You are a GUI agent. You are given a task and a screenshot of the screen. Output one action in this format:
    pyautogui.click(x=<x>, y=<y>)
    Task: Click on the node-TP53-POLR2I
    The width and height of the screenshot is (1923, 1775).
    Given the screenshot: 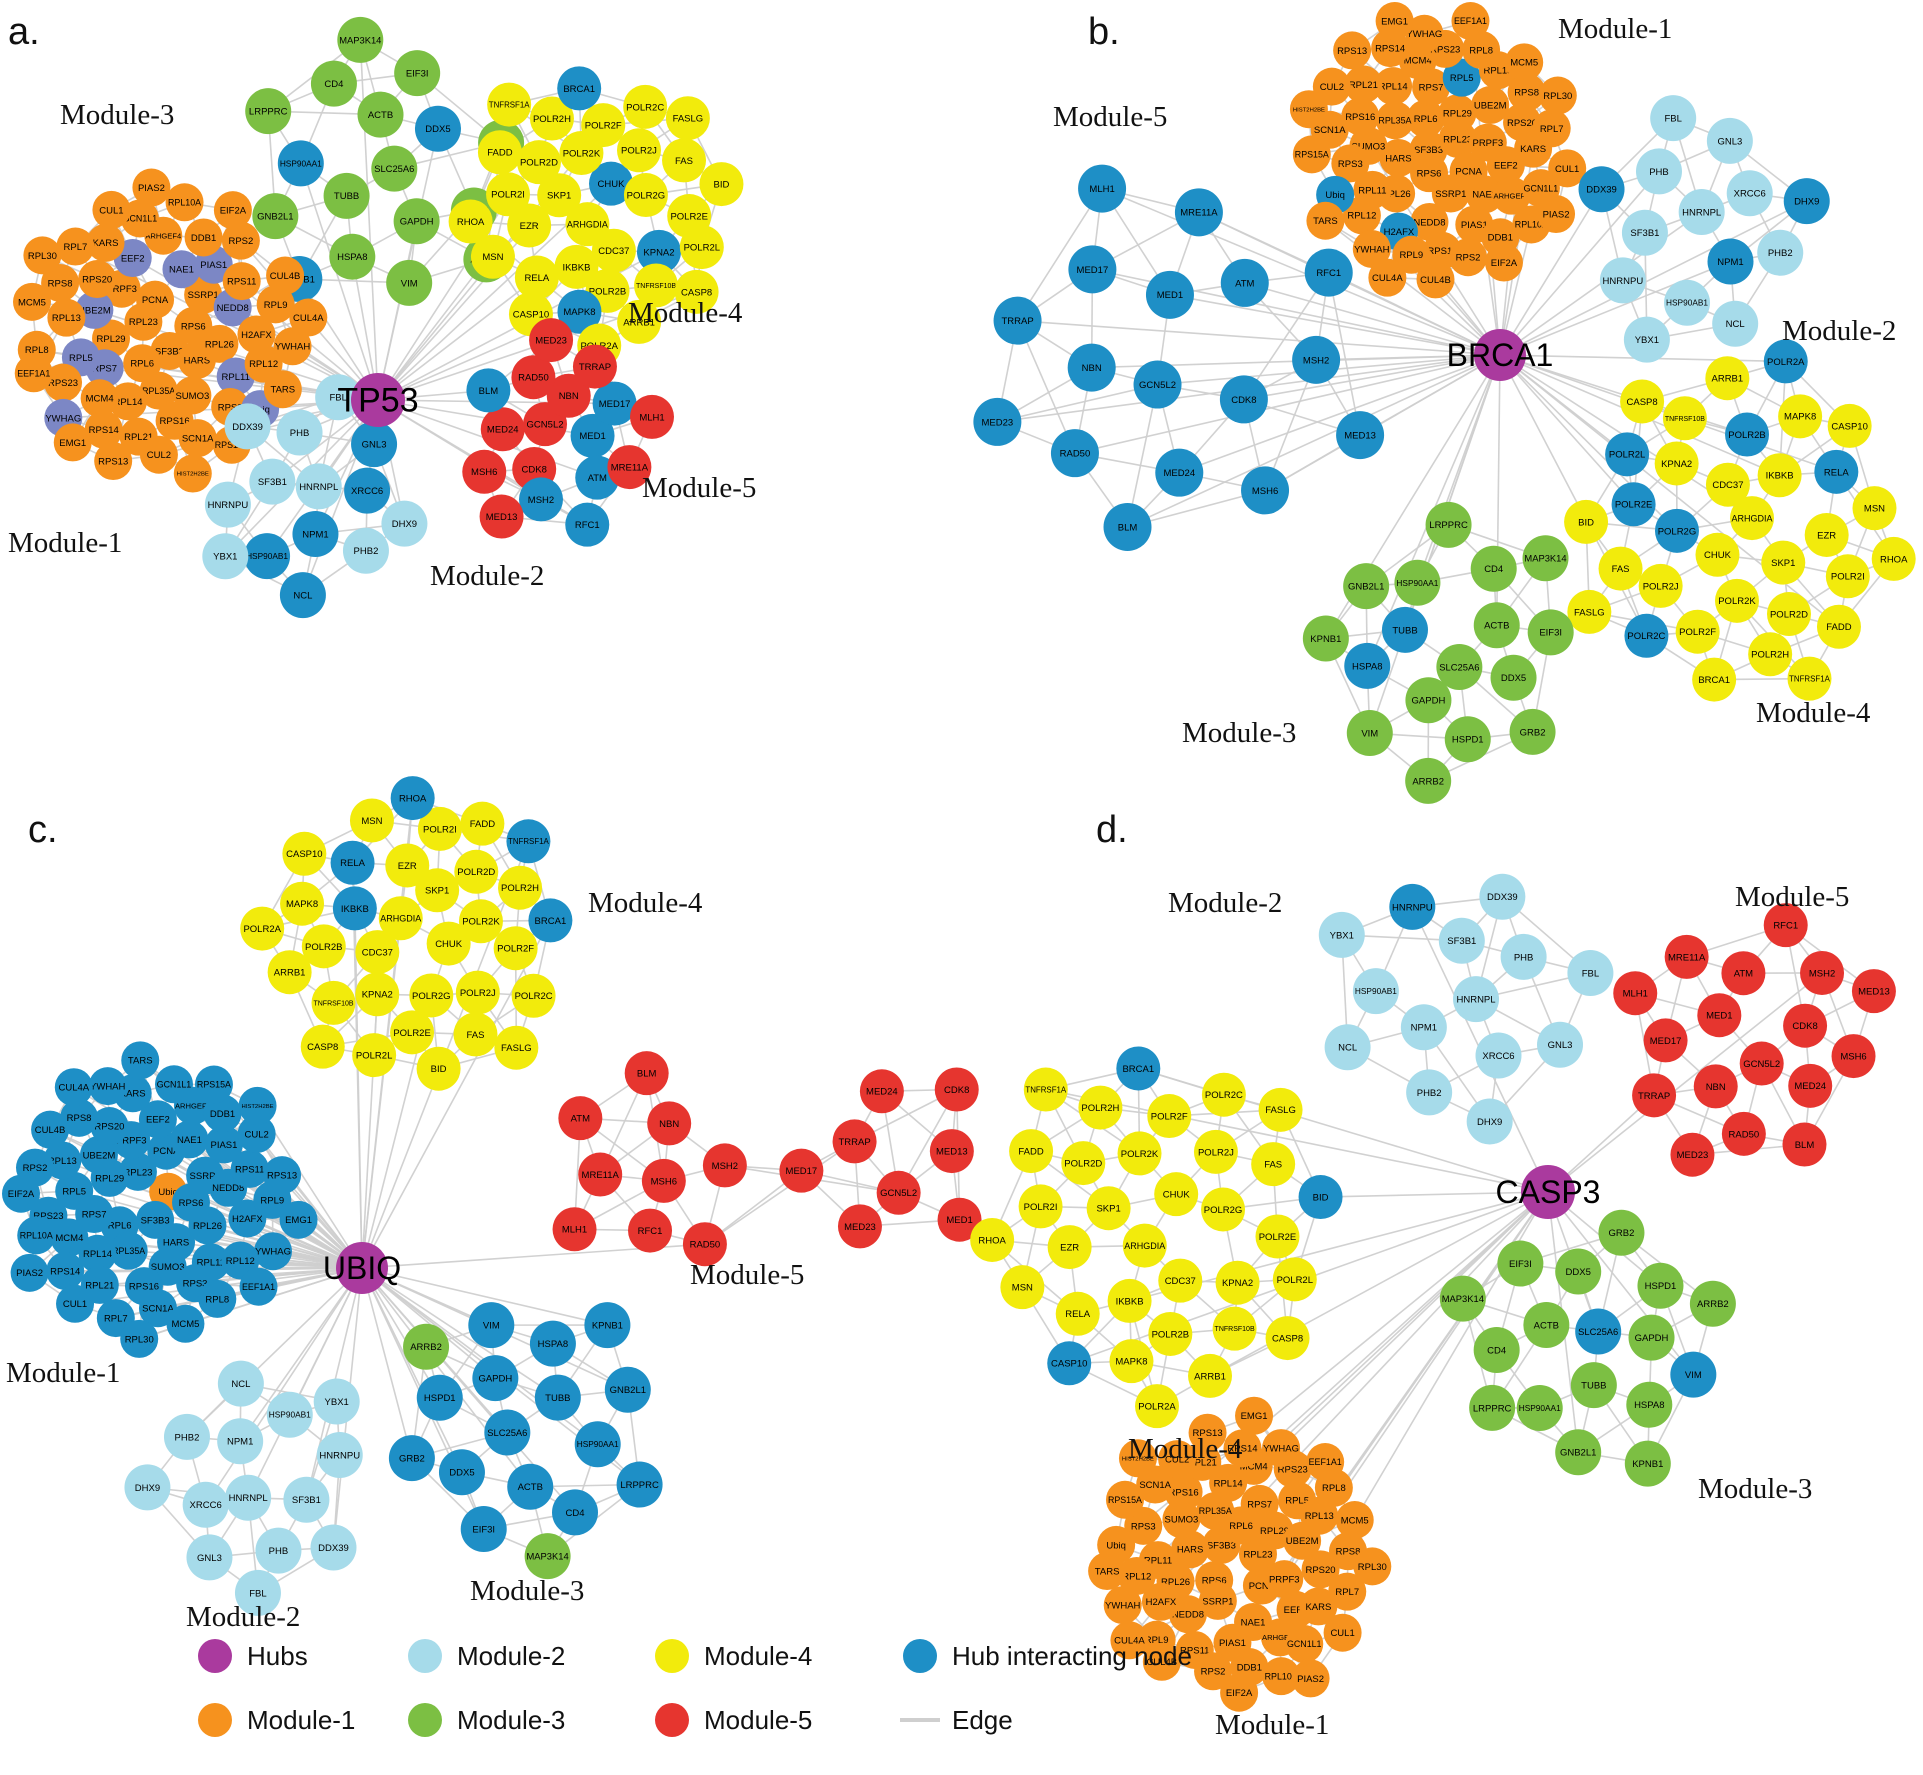 What is the action you would take?
    pyautogui.click(x=508, y=194)
    